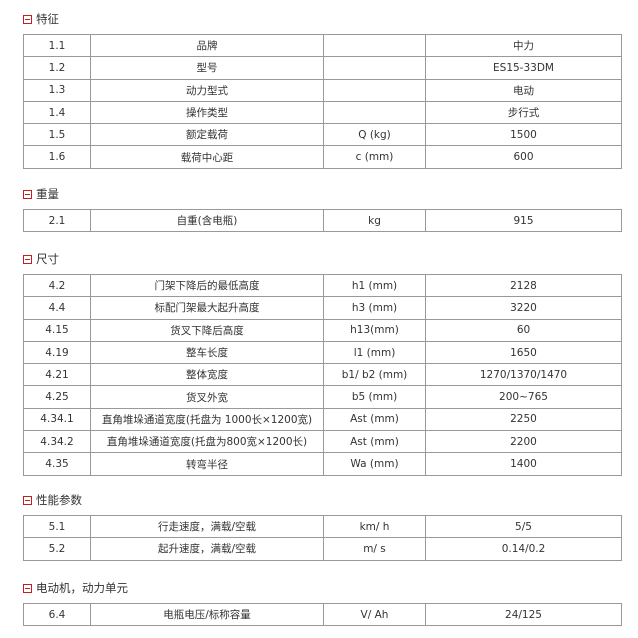  I want to click on item-name: 直角堆垛通道宽度(托盘为800宽×1200长), so click(207, 442).